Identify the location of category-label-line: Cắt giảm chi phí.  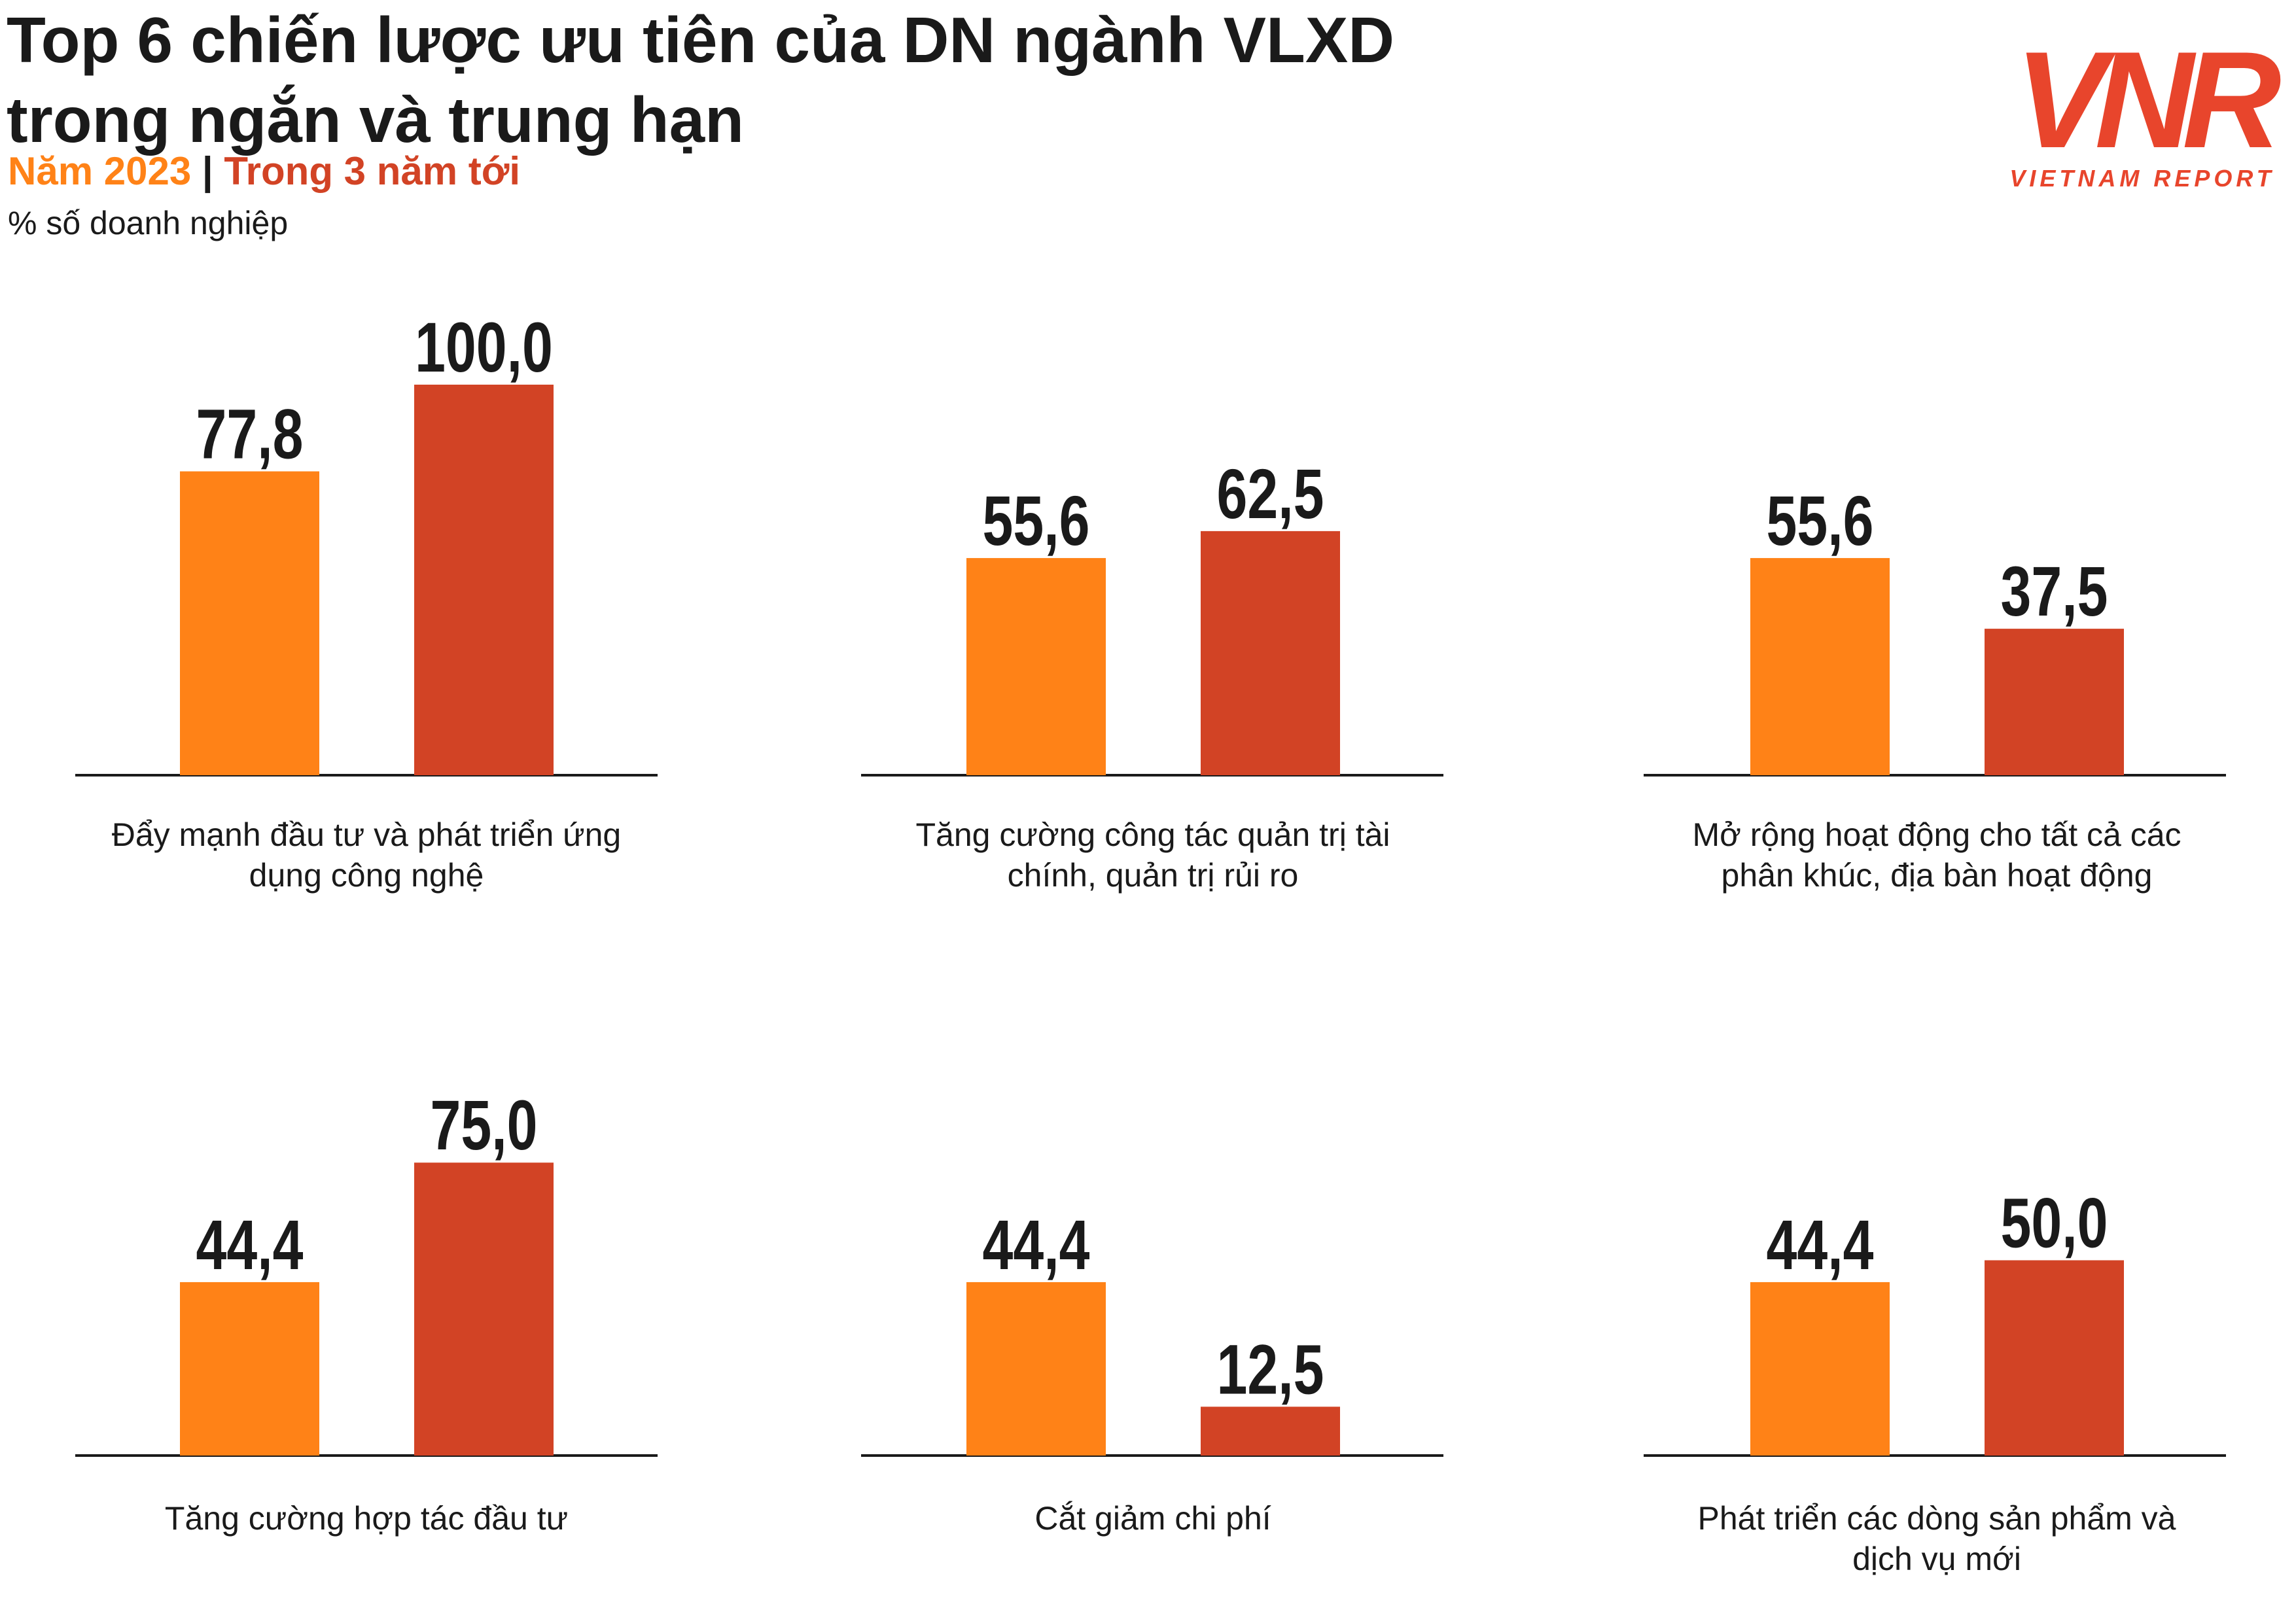
(1152, 1518).